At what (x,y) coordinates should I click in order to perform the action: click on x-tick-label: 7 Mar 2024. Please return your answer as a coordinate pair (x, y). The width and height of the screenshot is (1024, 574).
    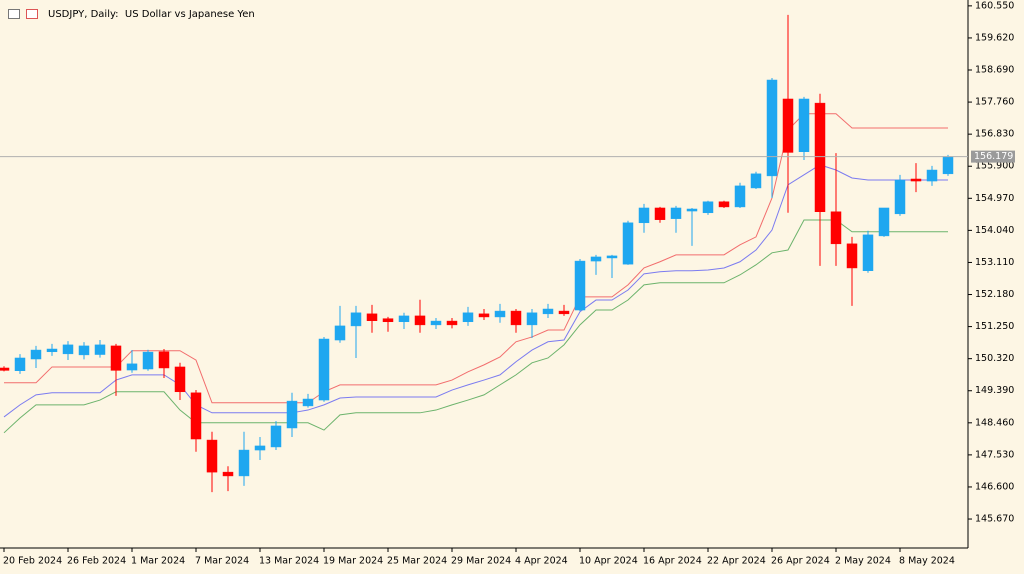
    Looking at the image, I should click on (222, 561).